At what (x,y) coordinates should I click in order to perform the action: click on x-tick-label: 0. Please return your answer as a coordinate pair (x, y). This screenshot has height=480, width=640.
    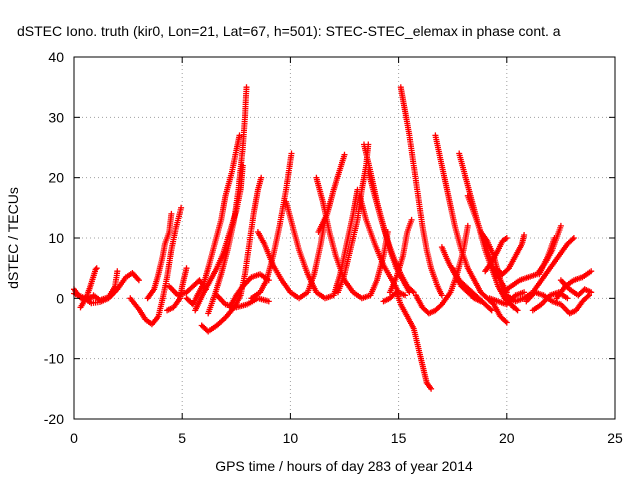
    Looking at the image, I should click on (74, 438).